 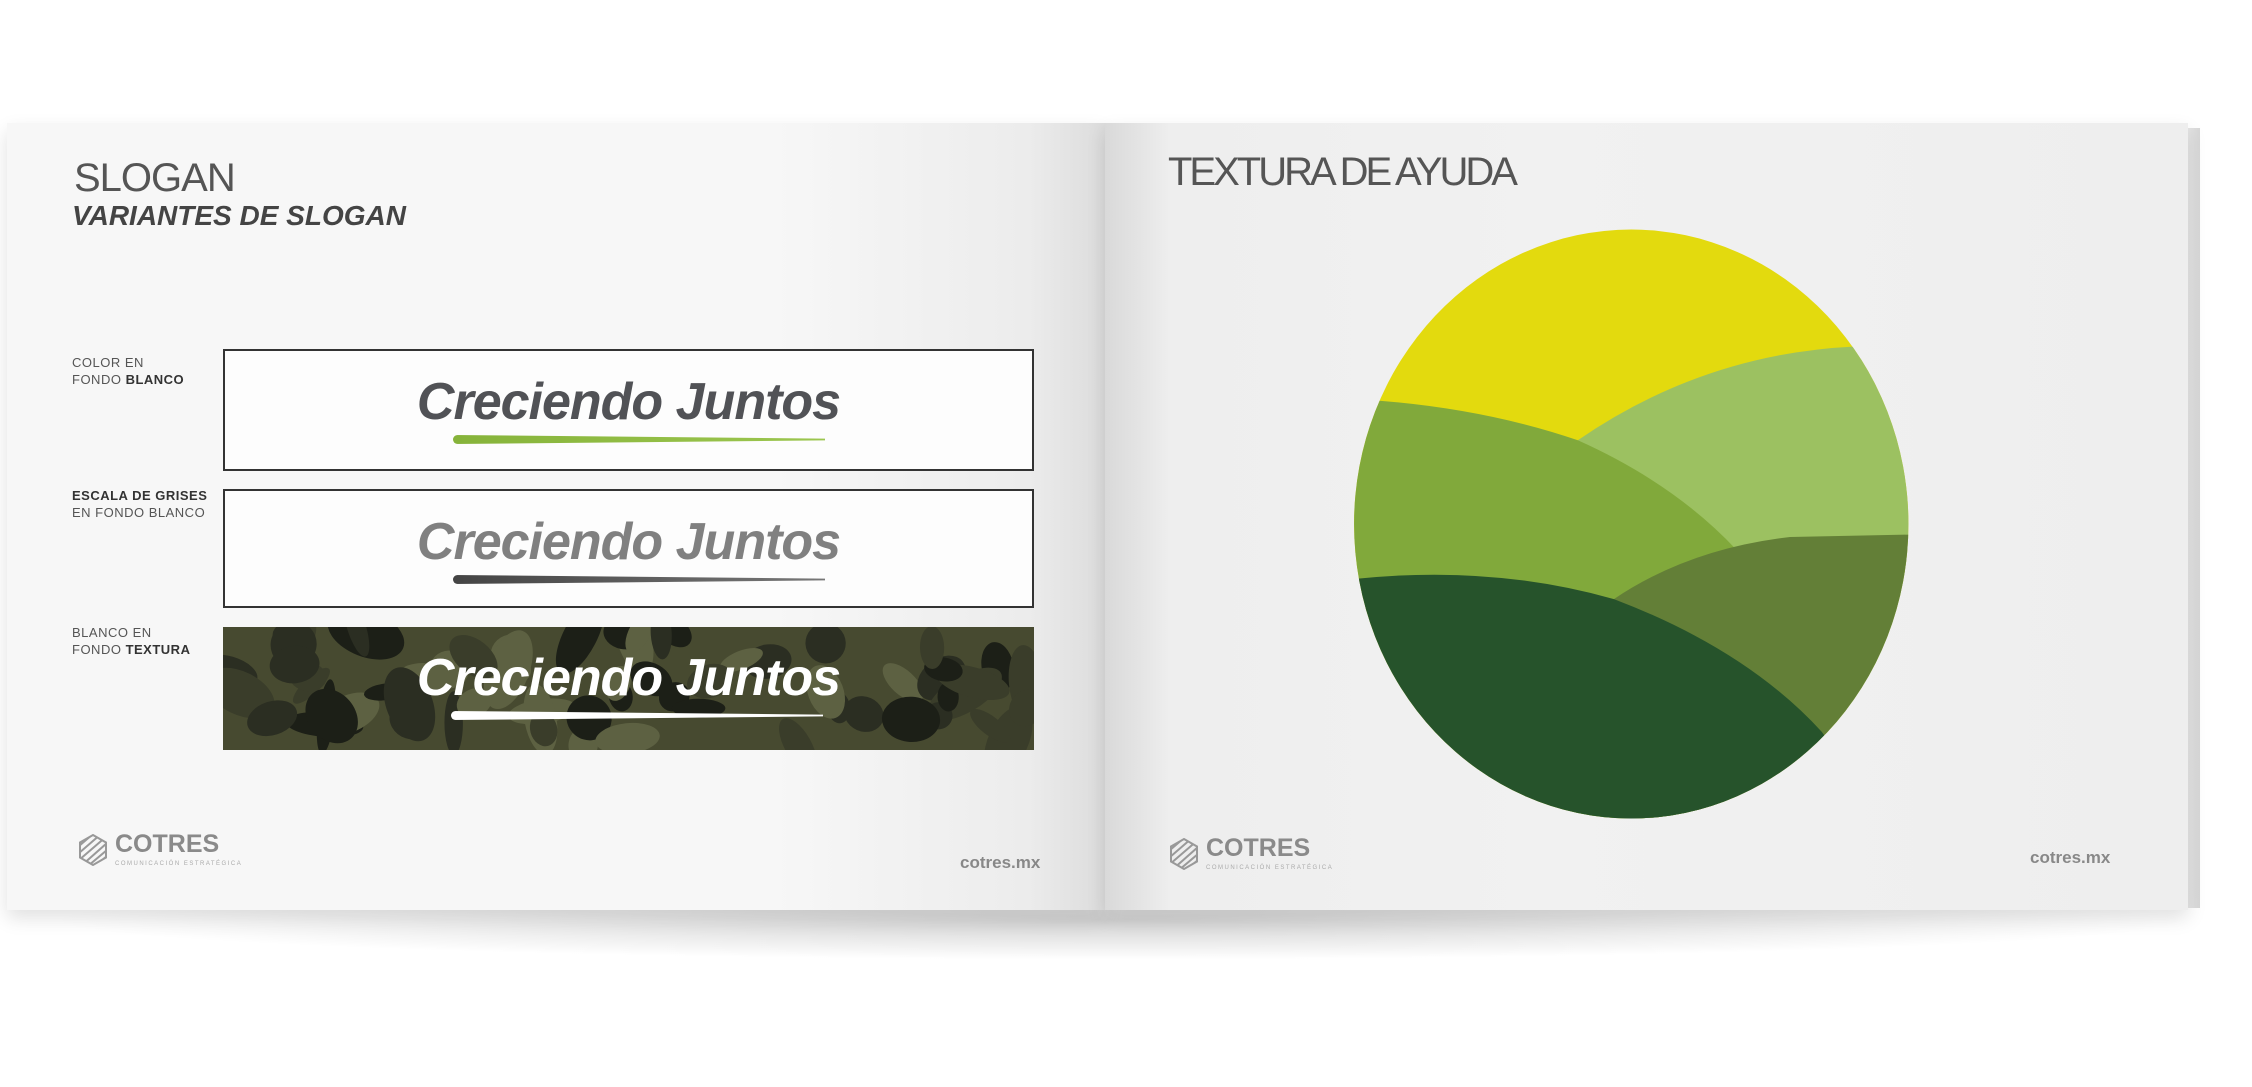 I want to click on label-line: FONDO TEXTURA, so click(x=131, y=649).